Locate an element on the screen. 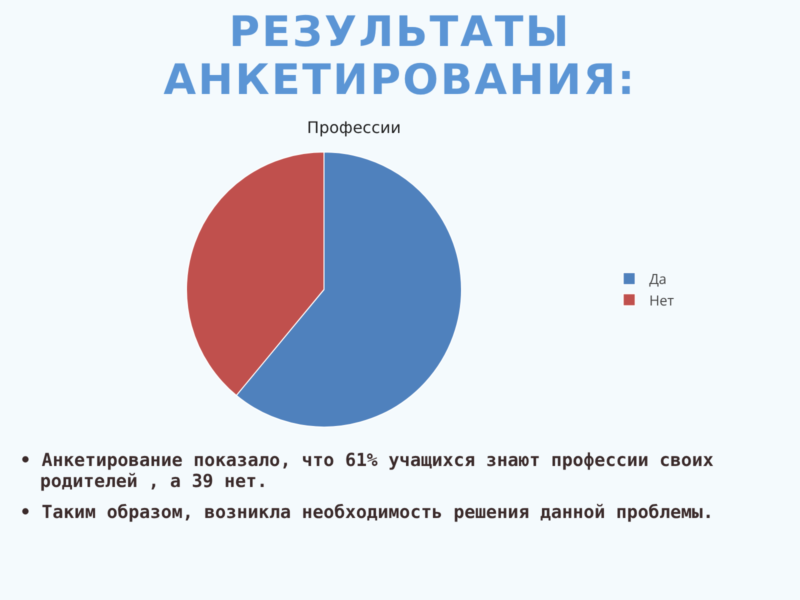 The image size is (800, 600). legend-label: Да is located at coordinates (658, 280).